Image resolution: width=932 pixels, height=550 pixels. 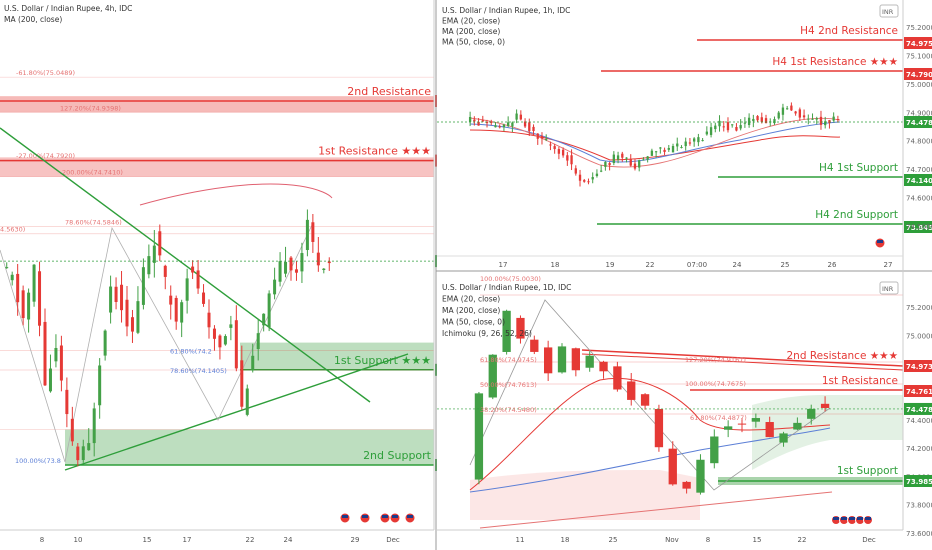 I want to click on time-tick-label: 15, so click(x=757, y=540).